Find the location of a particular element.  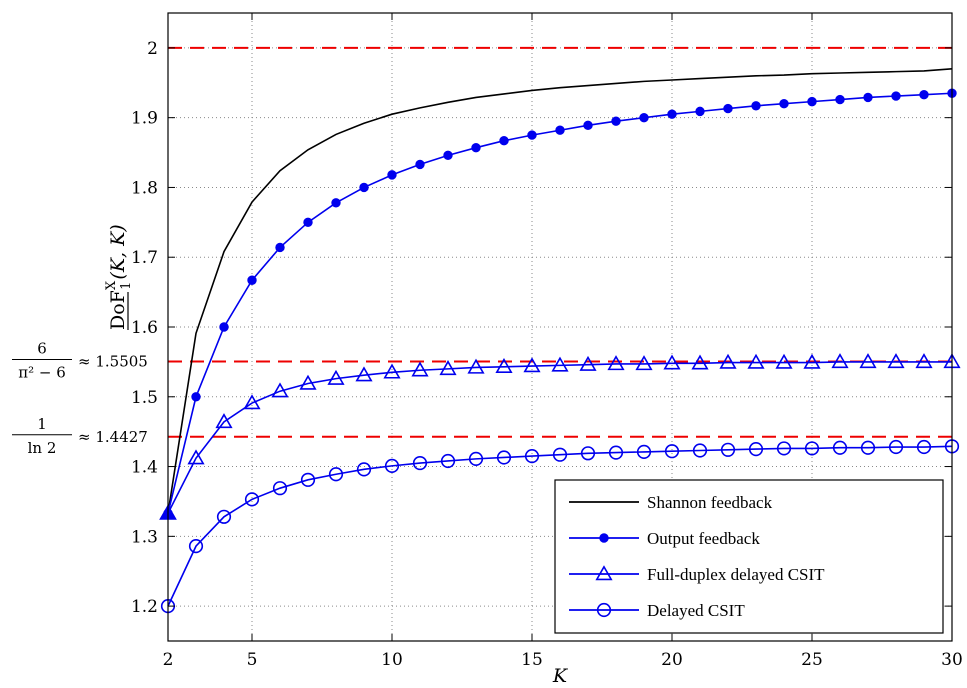

y-tick-label: 1.8 is located at coordinates (144, 188).